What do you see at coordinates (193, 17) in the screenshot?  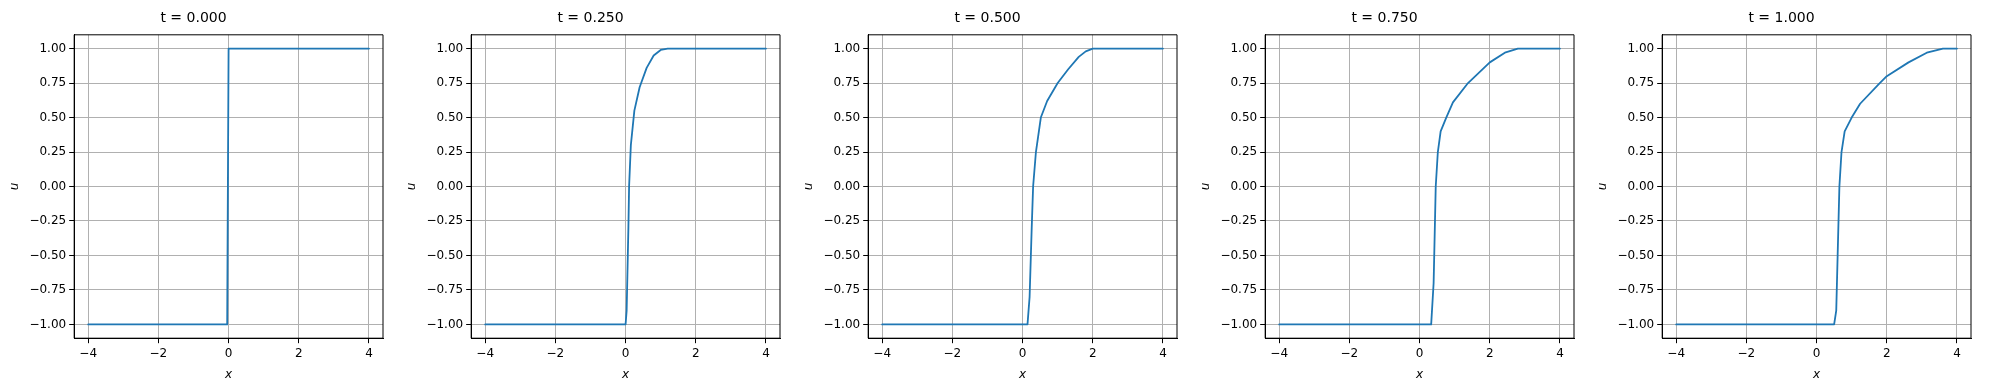 I see `chart-title: t = 0.000` at bounding box center [193, 17].